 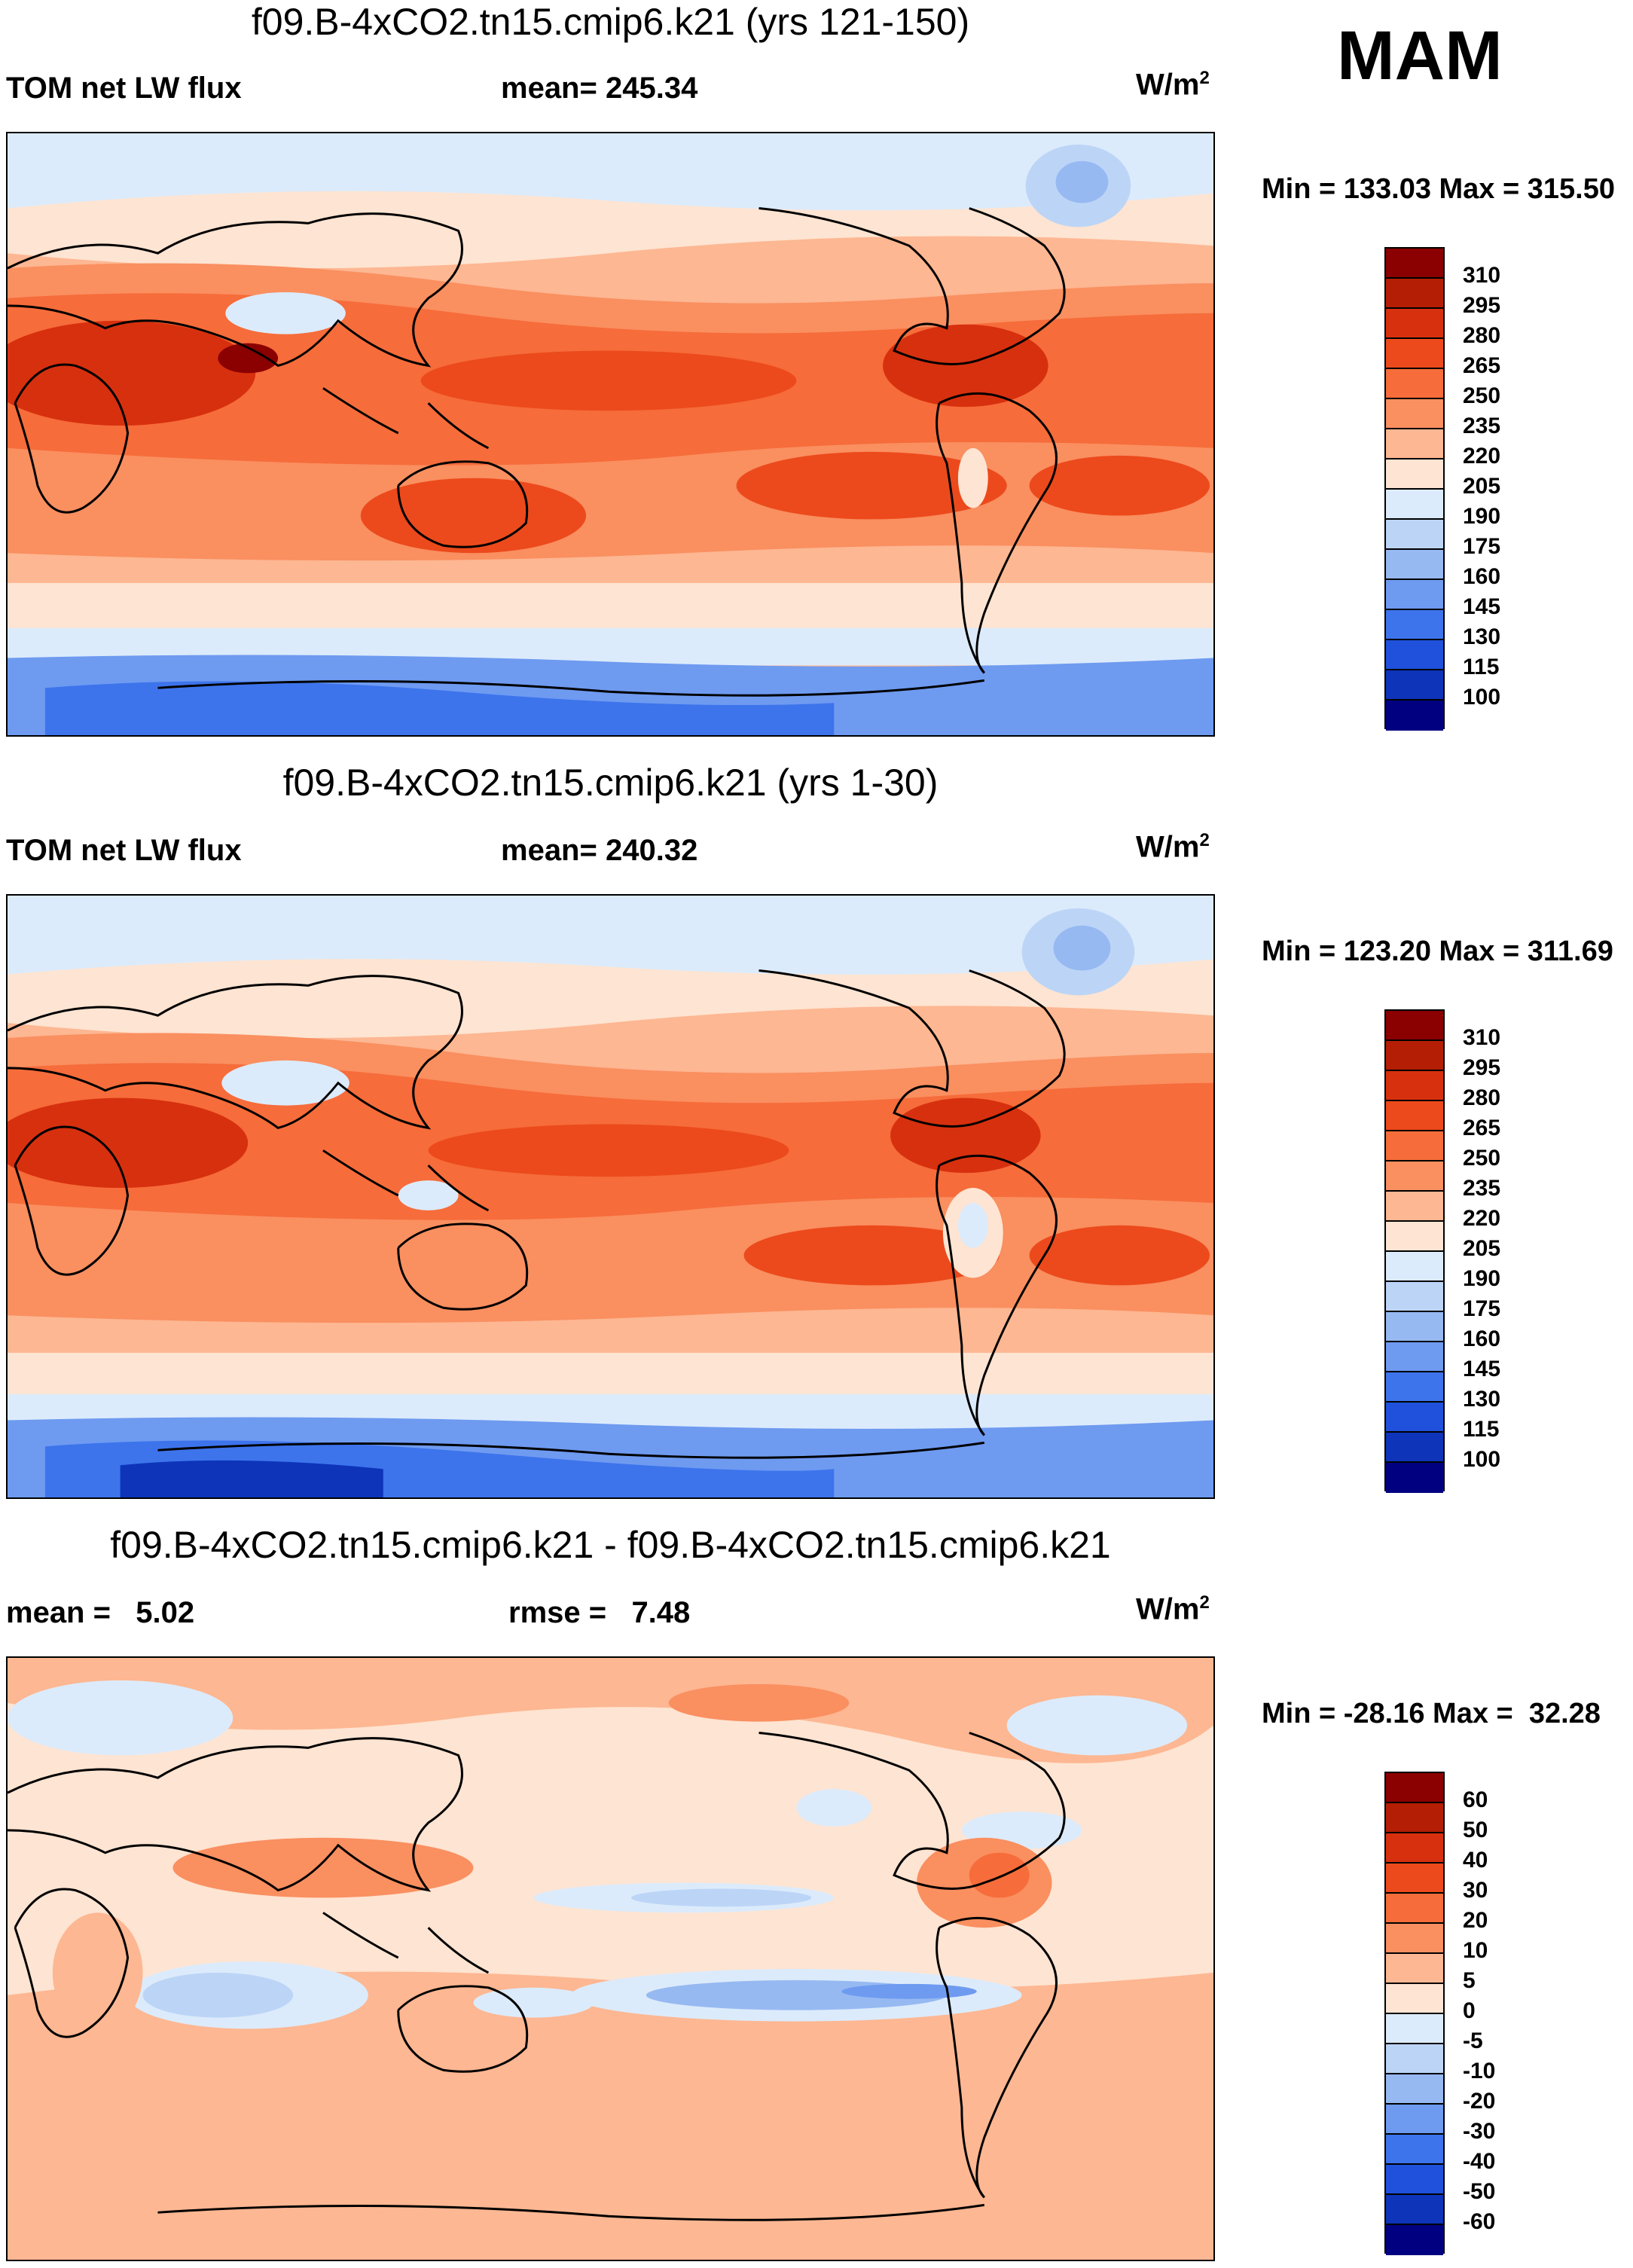 What do you see at coordinates (1479, 2222) in the screenshot?
I see `panel-3-colorbar-label: -60` at bounding box center [1479, 2222].